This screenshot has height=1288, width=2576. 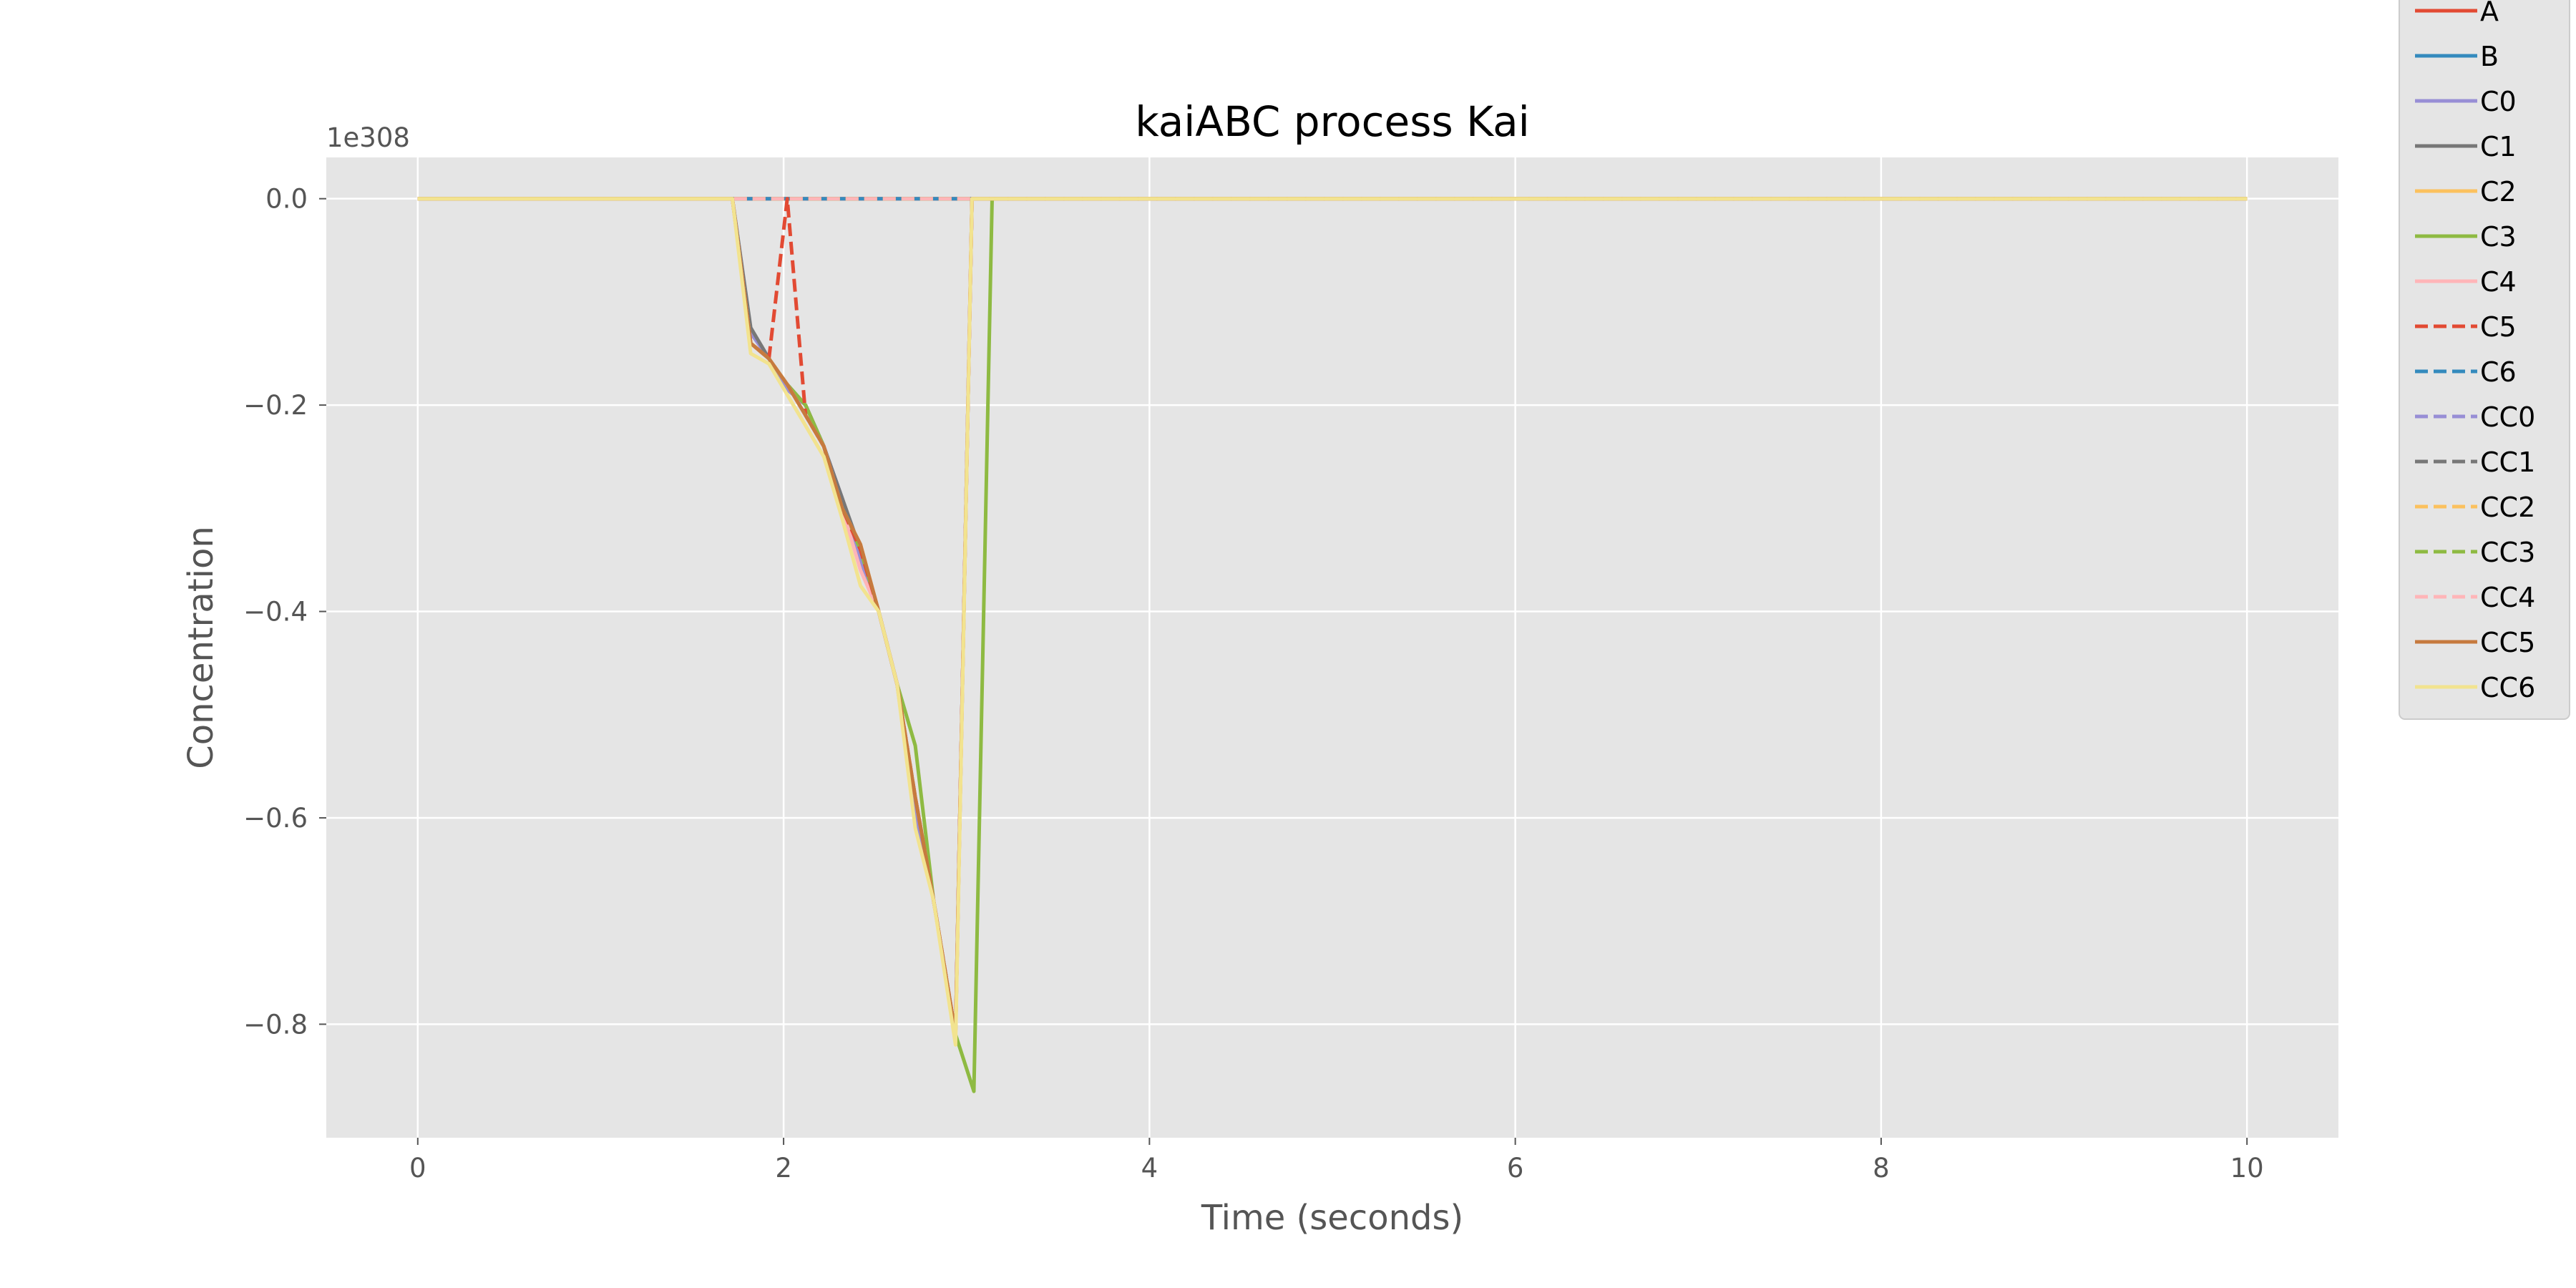 I want to click on y-tick-label: −0.8, so click(x=275, y=1024).